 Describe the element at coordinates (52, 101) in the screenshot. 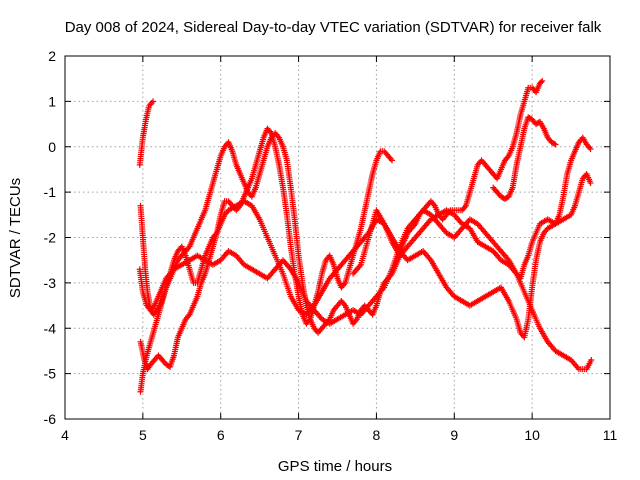

I see `y-tick-label: 1` at that location.